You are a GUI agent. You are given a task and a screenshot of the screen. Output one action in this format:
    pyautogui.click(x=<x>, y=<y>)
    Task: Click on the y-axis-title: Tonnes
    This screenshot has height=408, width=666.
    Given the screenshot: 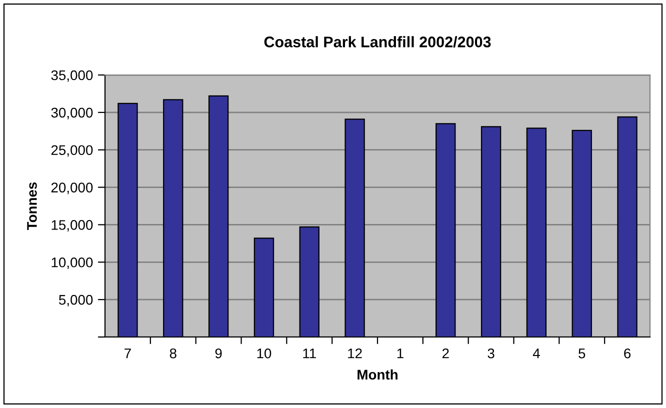 What is the action you would take?
    pyautogui.click(x=32, y=206)
    